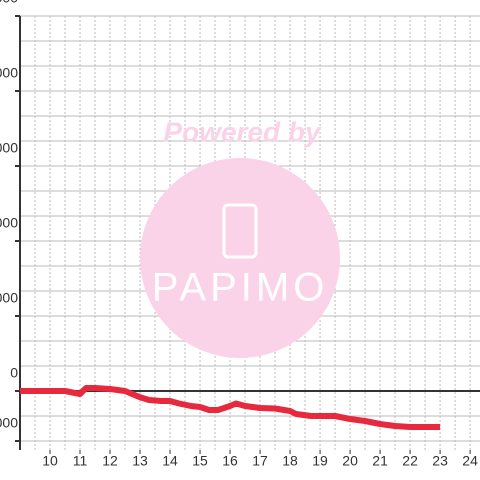 This screenshot has width=480, height=480. I want to click on x-tick-label: 20, so click(350, 461).